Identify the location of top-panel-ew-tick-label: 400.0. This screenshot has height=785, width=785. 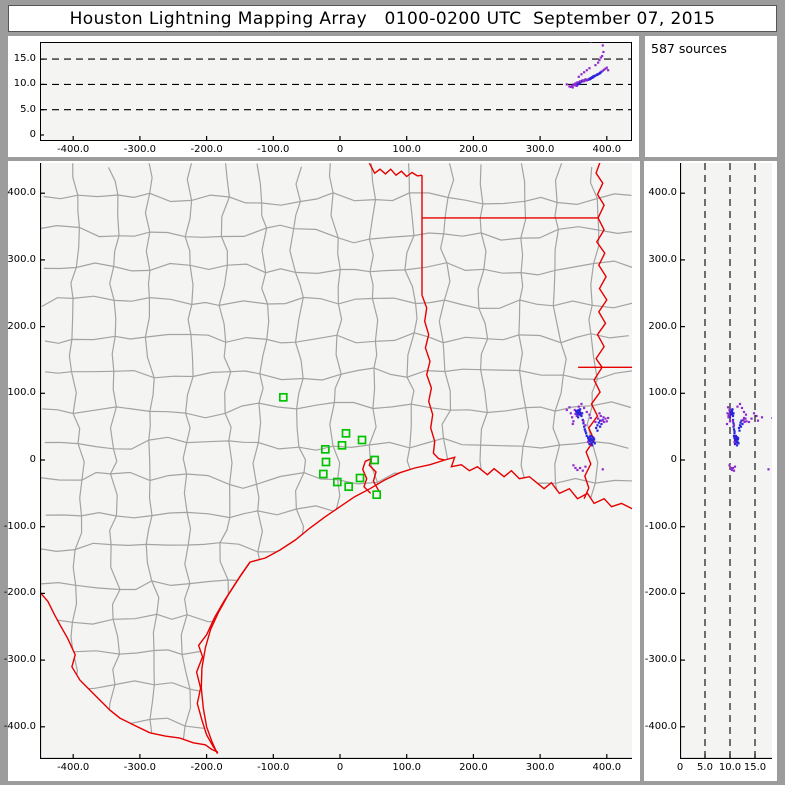
(607, 149).